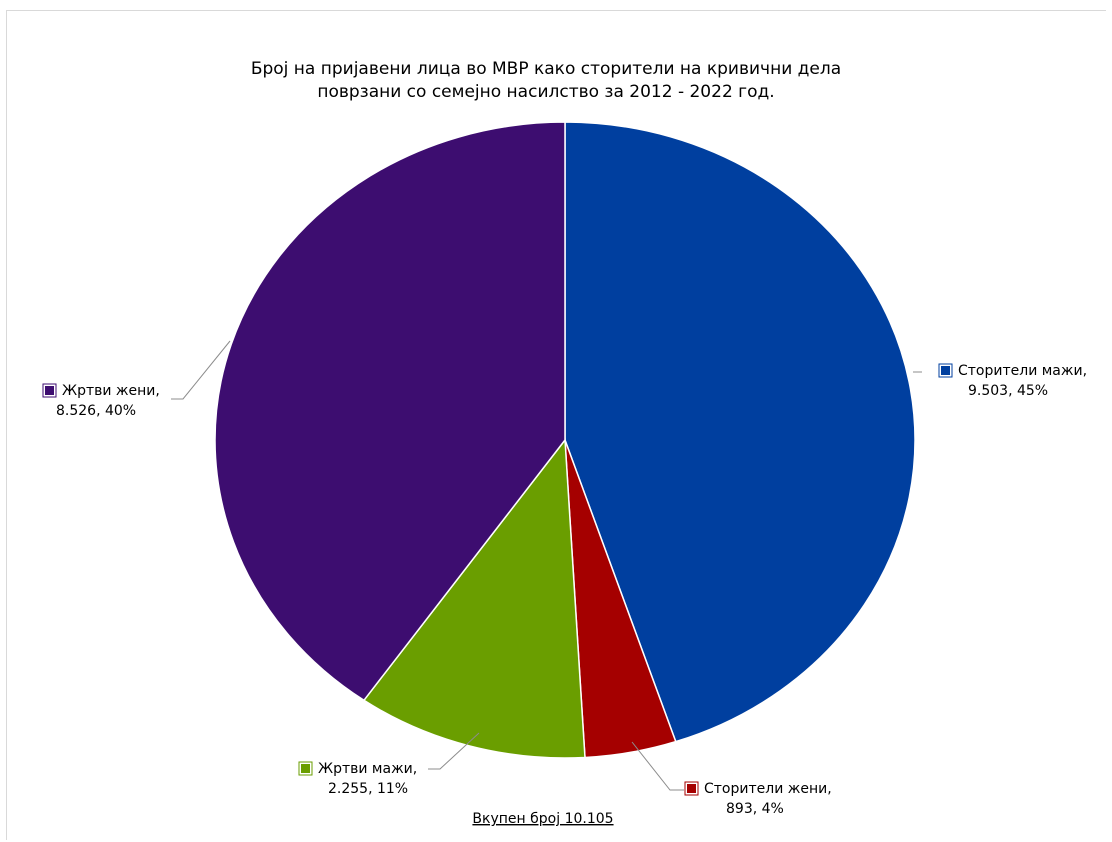 The image size is (1112, 842). What do you see at coordinates (1022, 371) in the screenshot?
I see `data-label-name-1: Сторители мажи,` at bounding box center [1022, 371].